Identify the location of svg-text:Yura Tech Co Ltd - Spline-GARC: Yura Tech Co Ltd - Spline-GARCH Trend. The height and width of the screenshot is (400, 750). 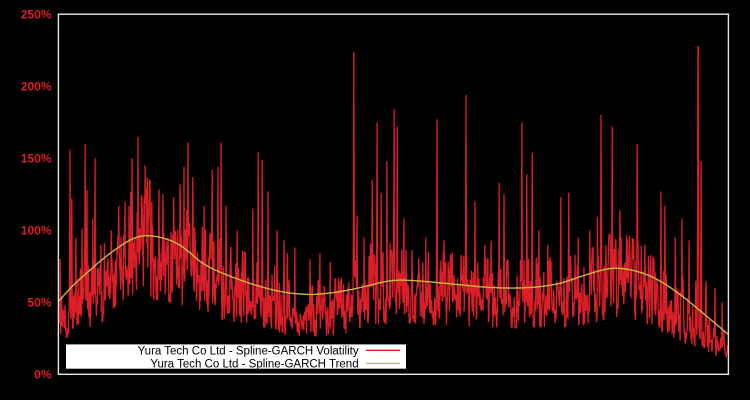
(254, 365).